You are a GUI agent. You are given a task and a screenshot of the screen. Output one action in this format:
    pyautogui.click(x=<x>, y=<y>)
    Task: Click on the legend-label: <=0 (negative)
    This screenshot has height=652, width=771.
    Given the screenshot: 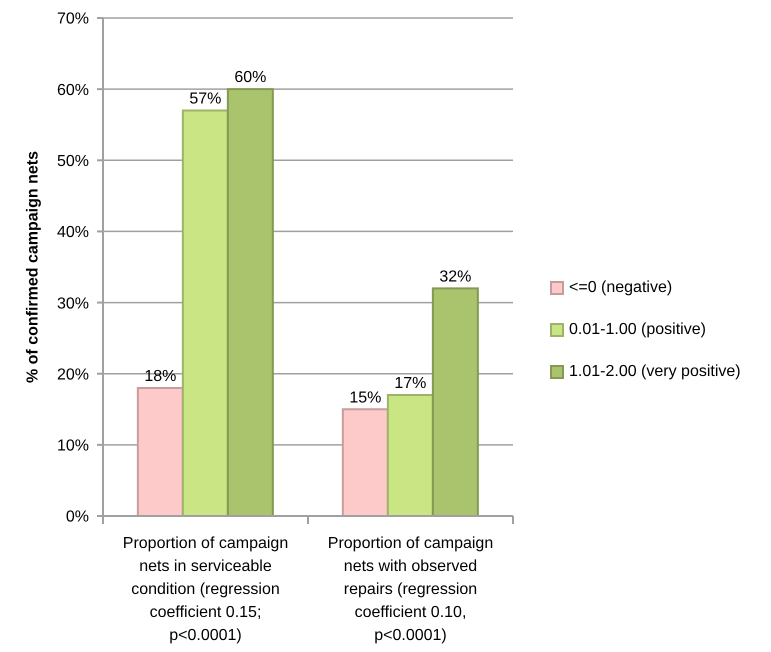 What is the action you would take?
    pyautogui.click(x=620, y=288)
    